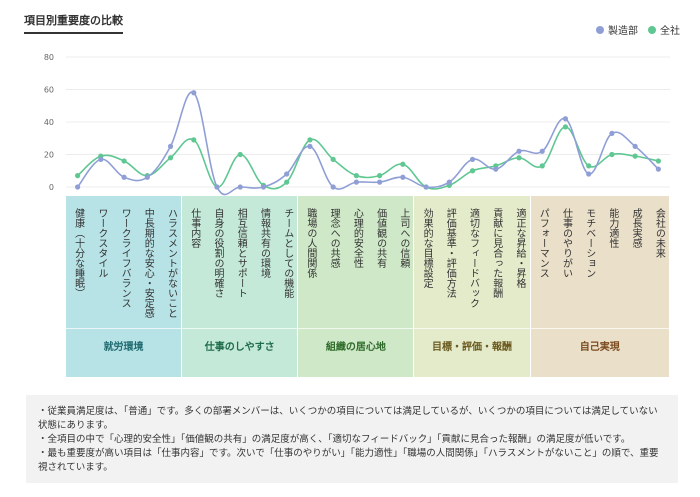 Image resolution: width=700 pixels, height=497 pixels. What do you see at coordinates (148, 263) in the screenshot?
I see `x-tick-label-3: 中長期的な安心・安定感` at bounding box center [148, 263].